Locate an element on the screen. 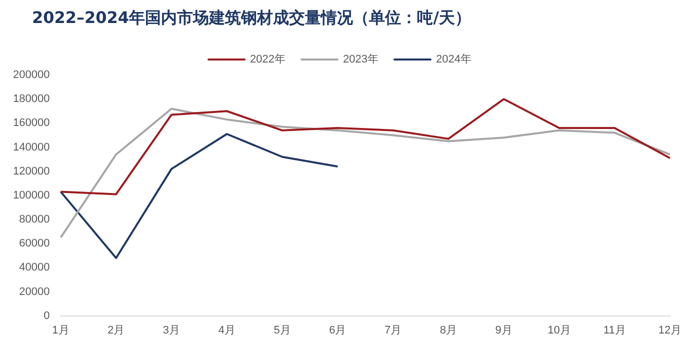 The image size is (700, 349). x-tick-label: 5月 is located at coordinates (282, 330).